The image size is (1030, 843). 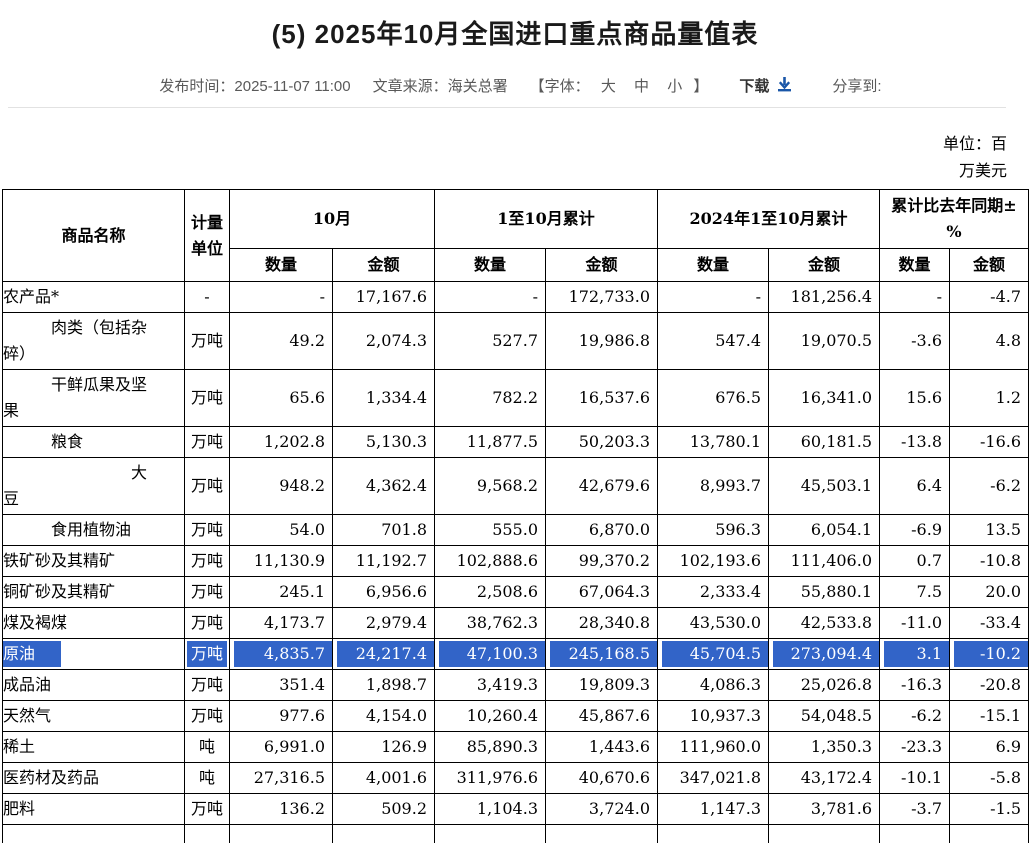 I want to click on value-cell: 102,888.6, so click(x=490, y=561).